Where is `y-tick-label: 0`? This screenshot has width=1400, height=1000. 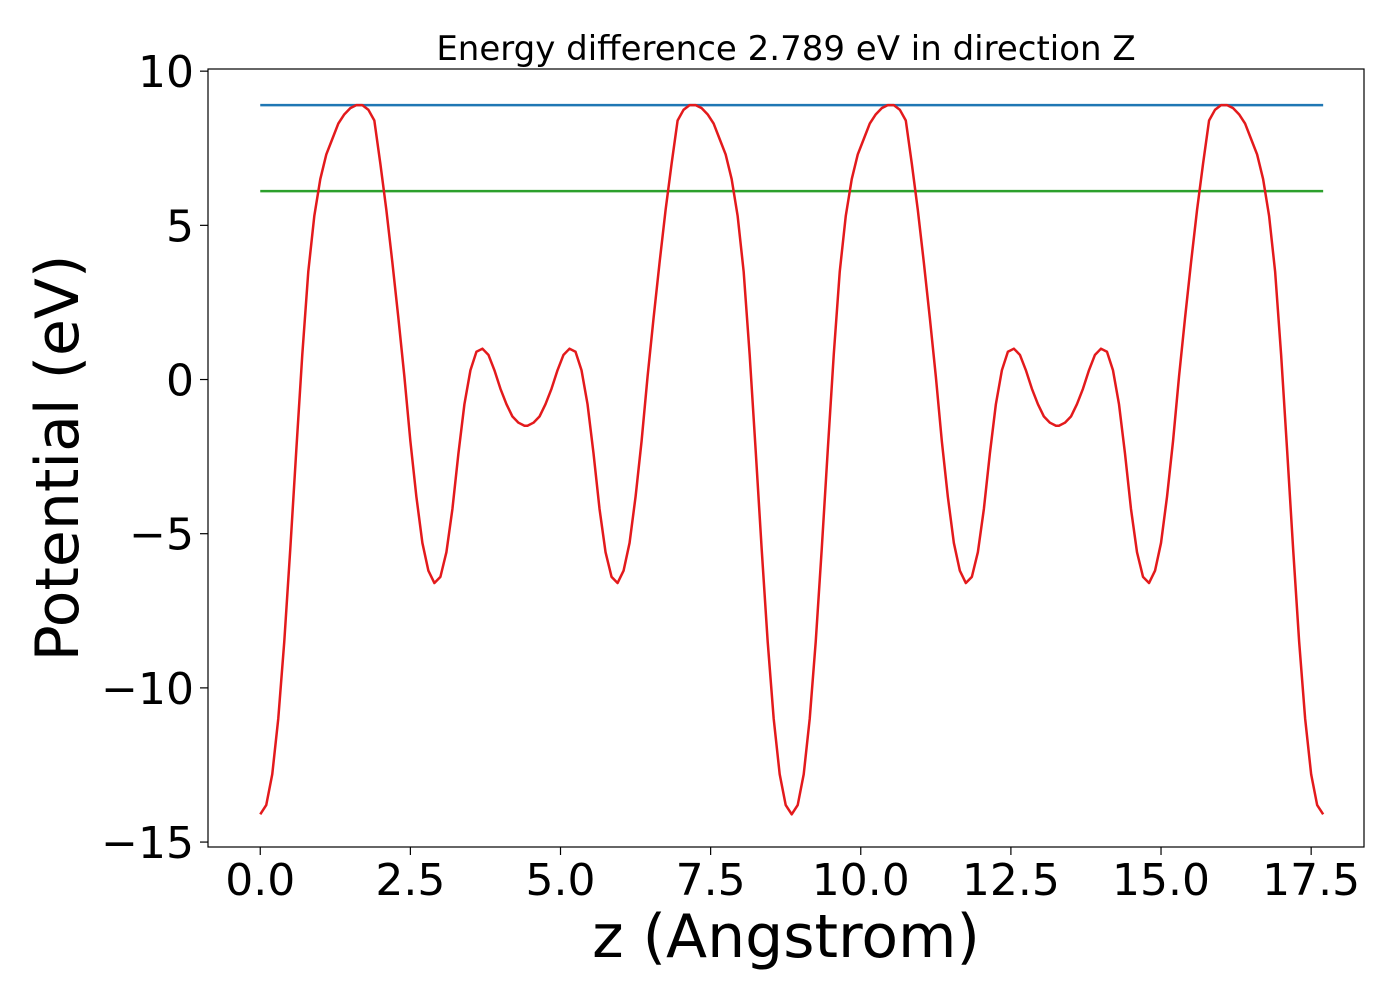 y-tick-label: 0 is located at coordinates (180, 381).